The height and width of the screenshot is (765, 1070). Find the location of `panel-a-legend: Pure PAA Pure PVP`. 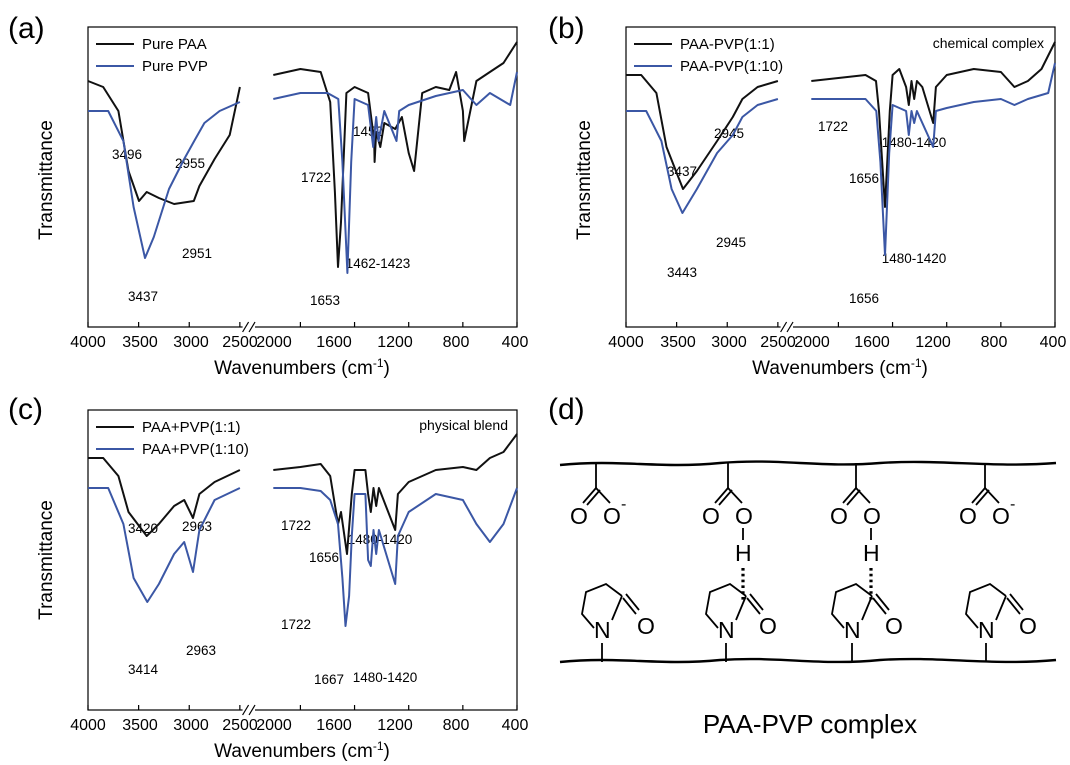

panel-a-legend: Pure PAA Pure PVP is located at coordinates (152, 55).